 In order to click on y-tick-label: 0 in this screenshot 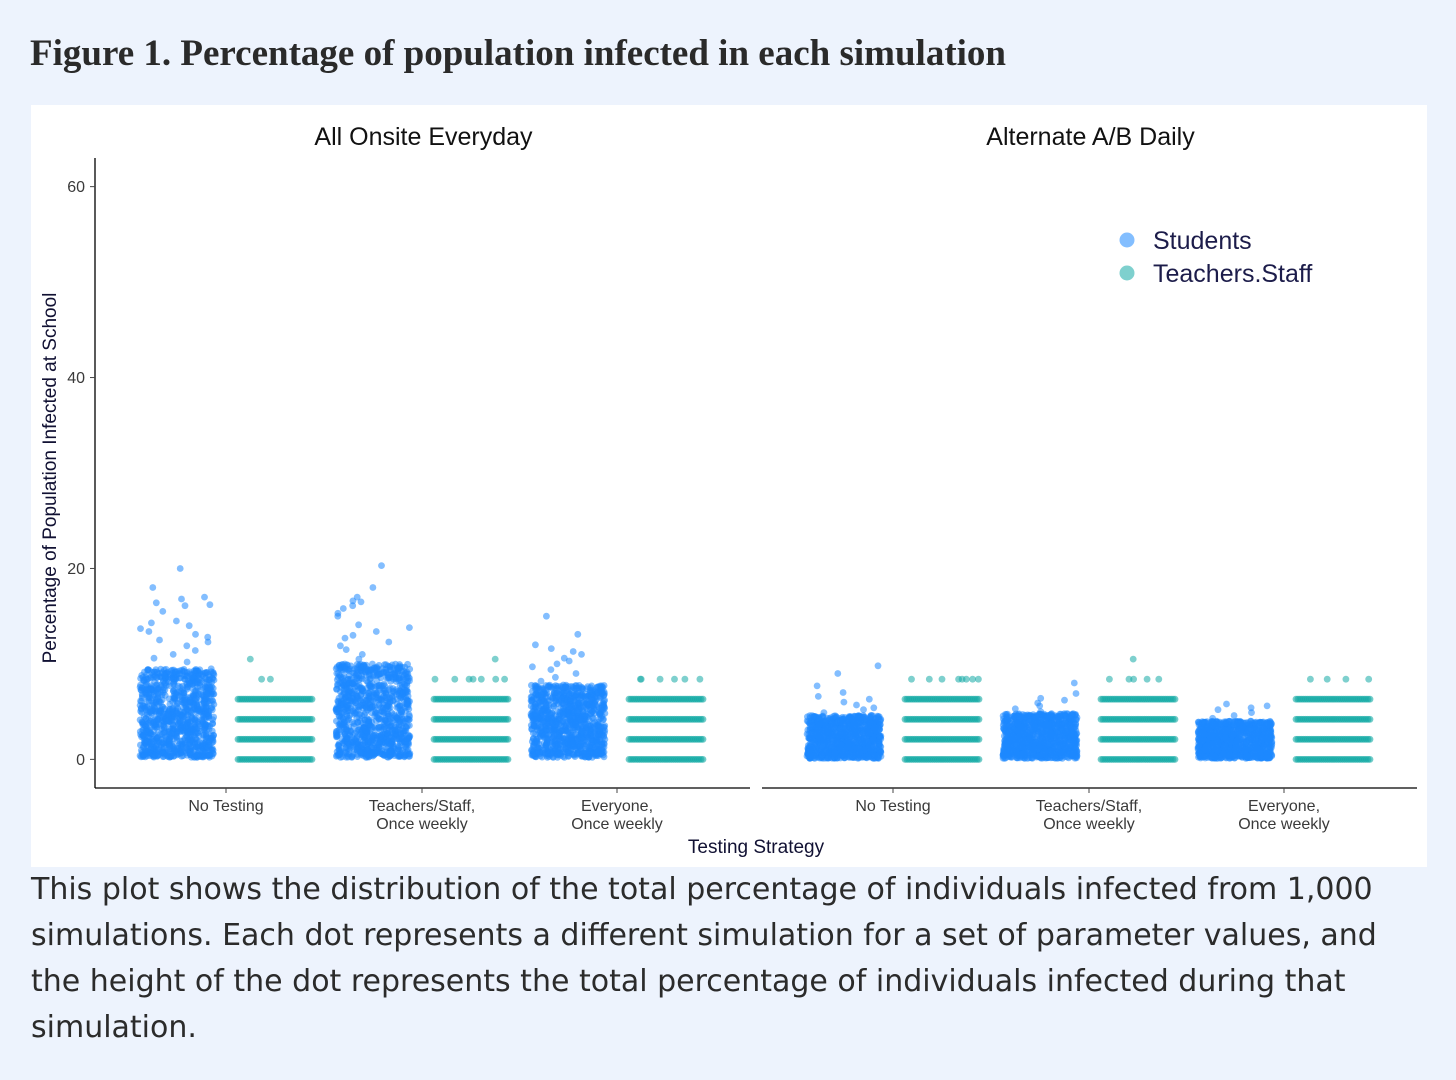, I will do `click(80, 760)`.